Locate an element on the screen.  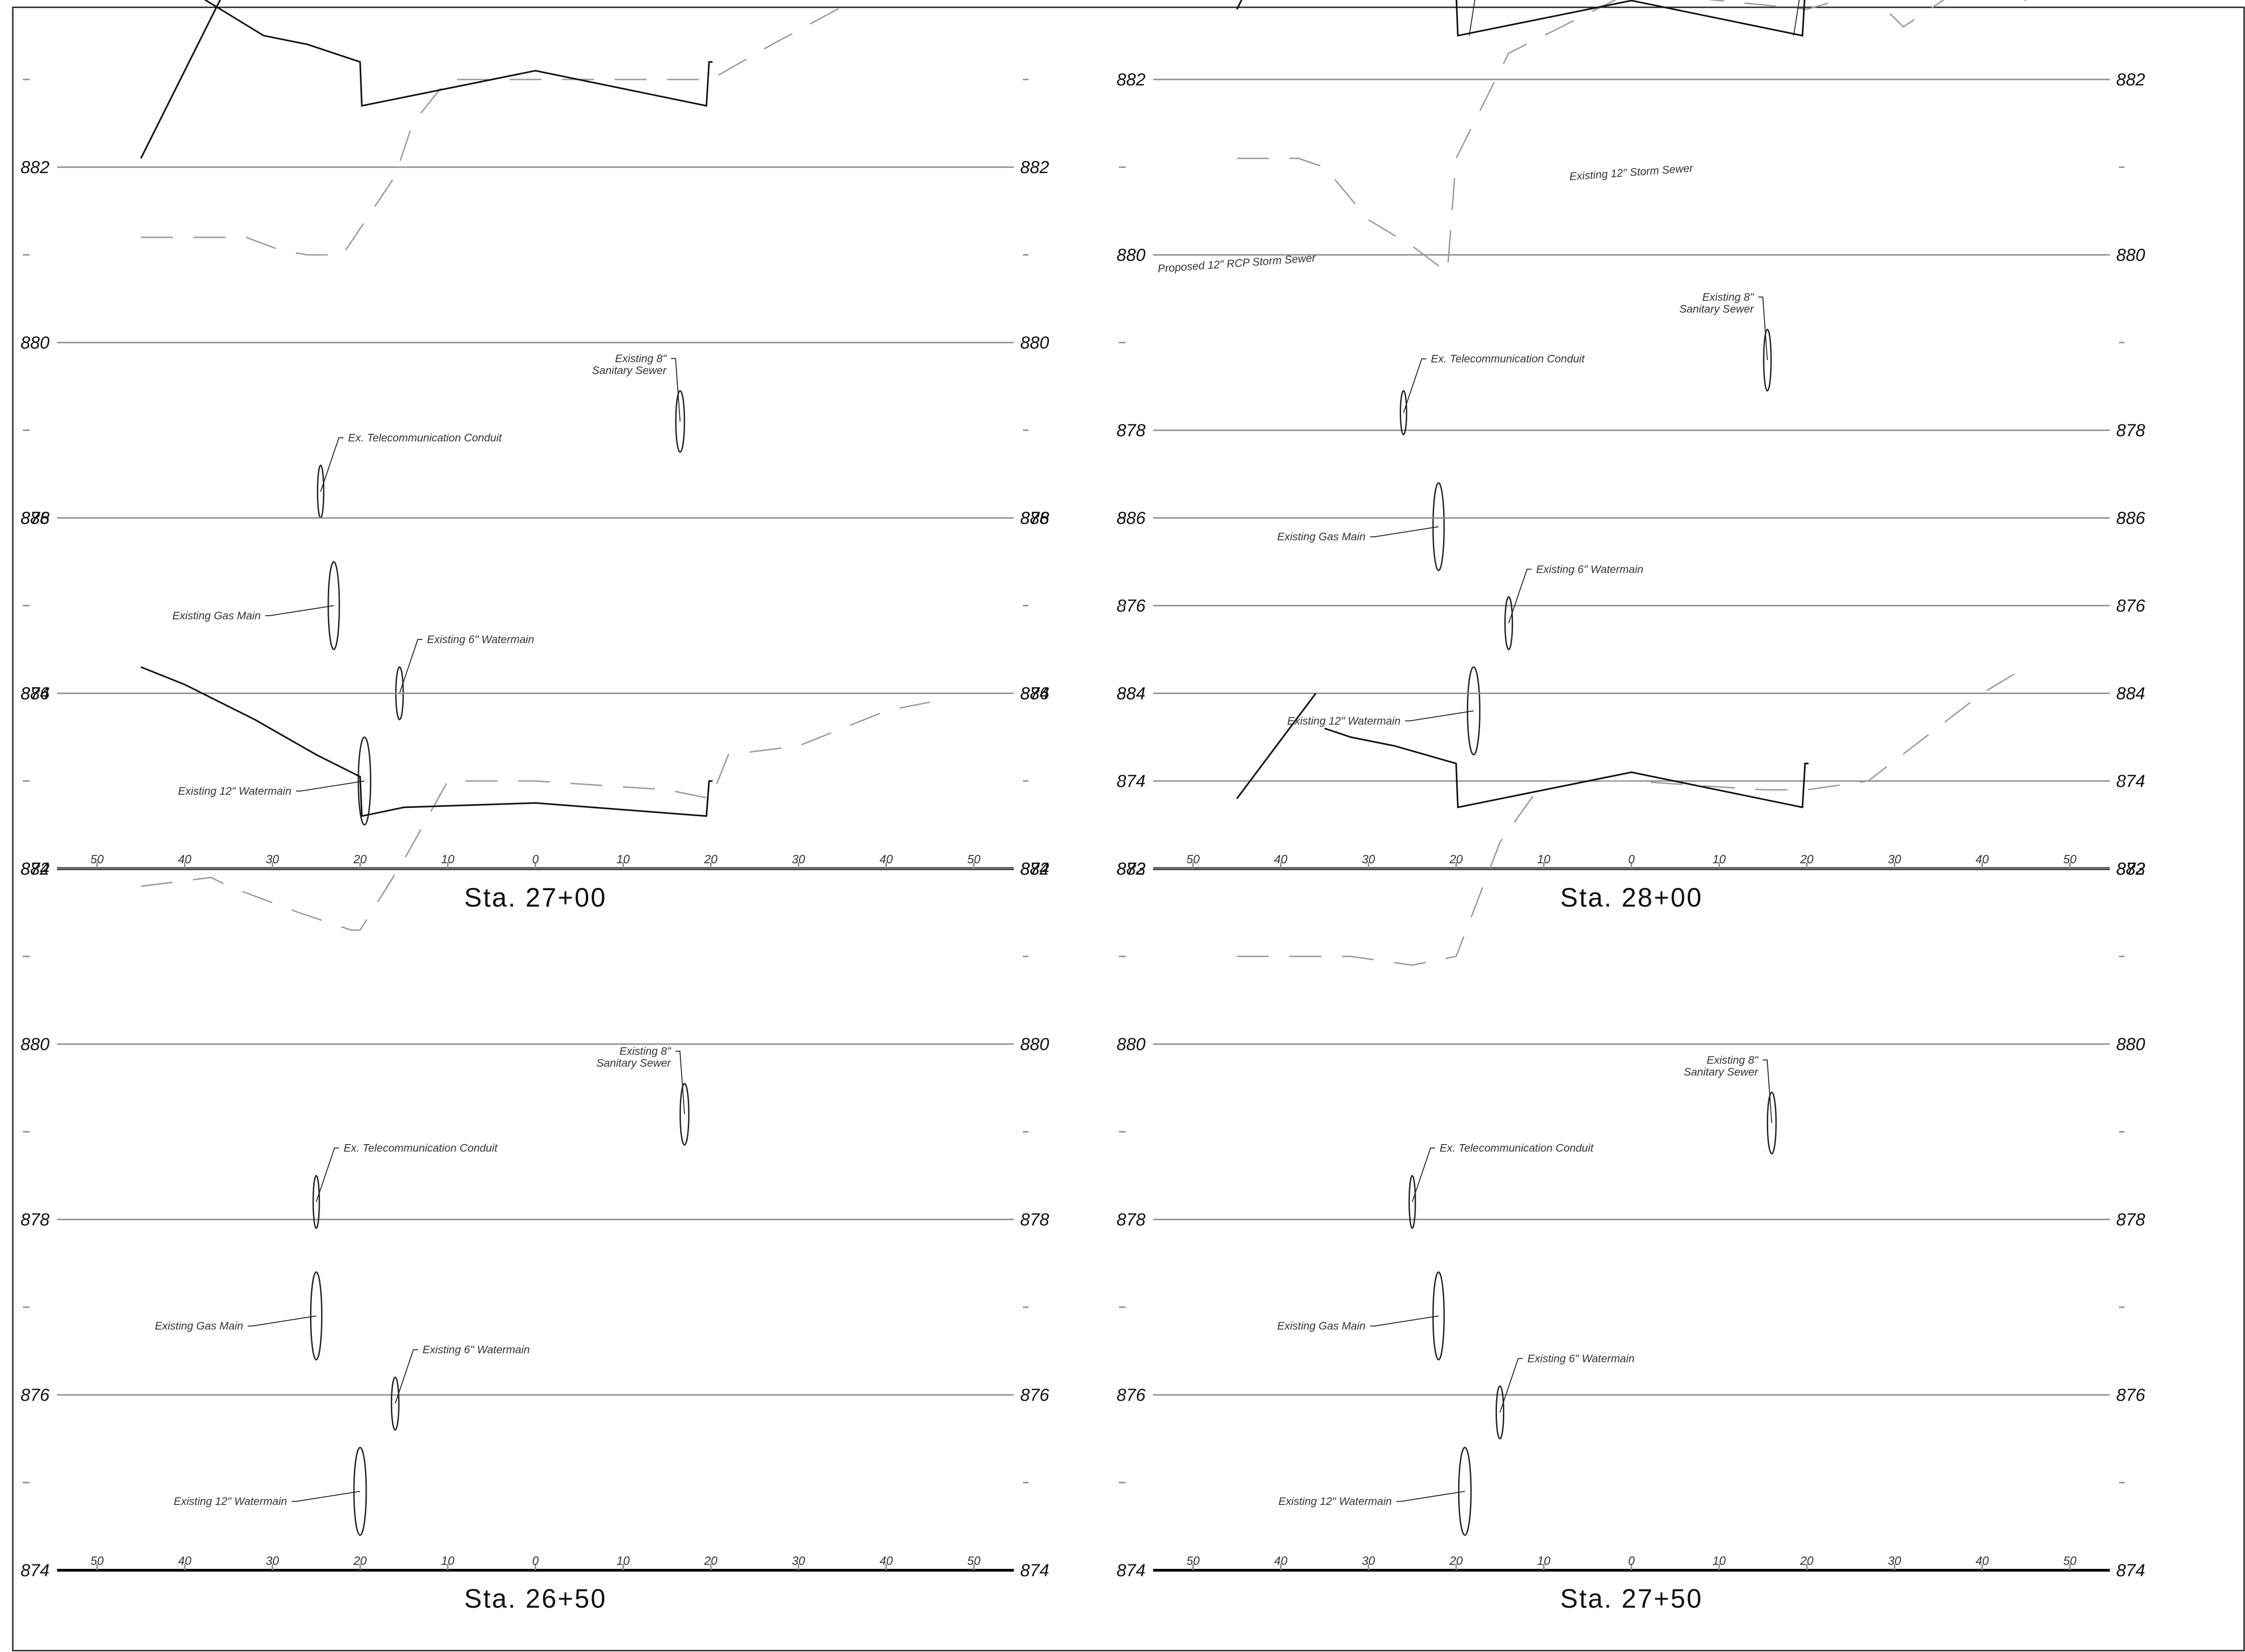
elevation-label-right: 874 is located at coordinates (1034, 1570).